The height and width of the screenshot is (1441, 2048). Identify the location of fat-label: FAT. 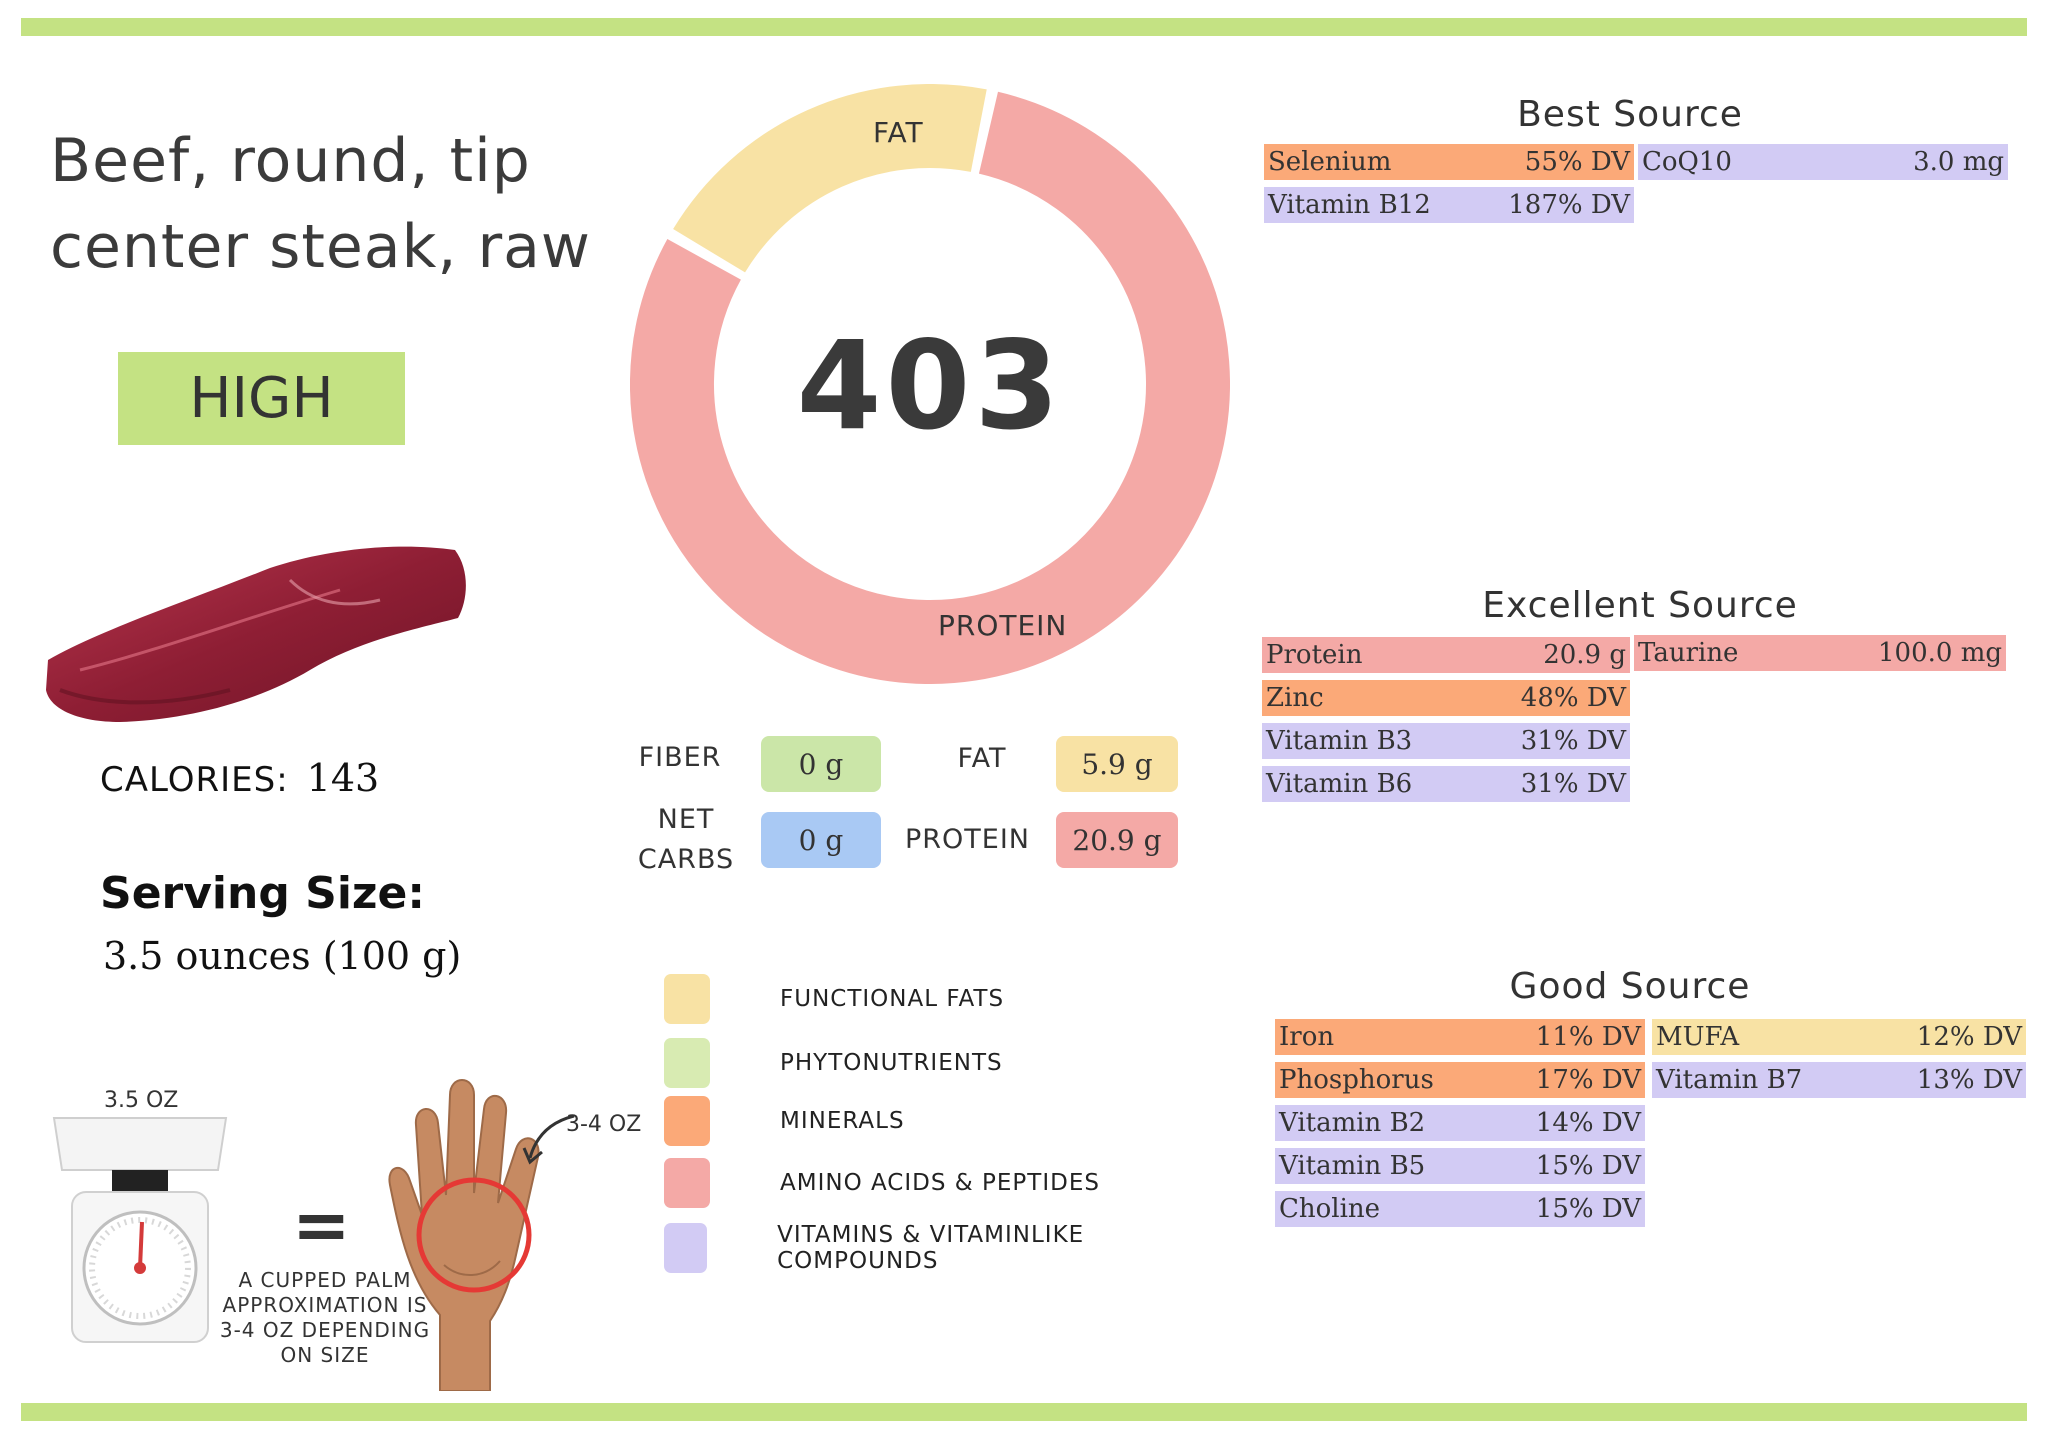
(982, 758).